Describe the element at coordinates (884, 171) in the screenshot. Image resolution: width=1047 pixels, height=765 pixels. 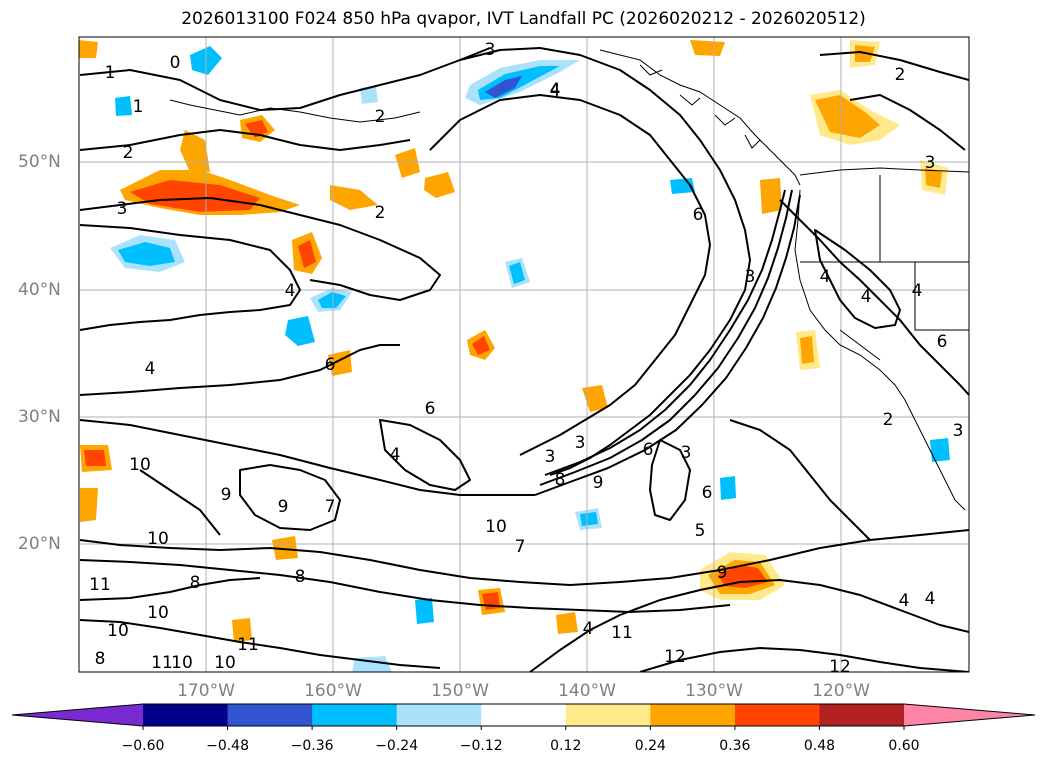
I see `coastline-canada` at that location.